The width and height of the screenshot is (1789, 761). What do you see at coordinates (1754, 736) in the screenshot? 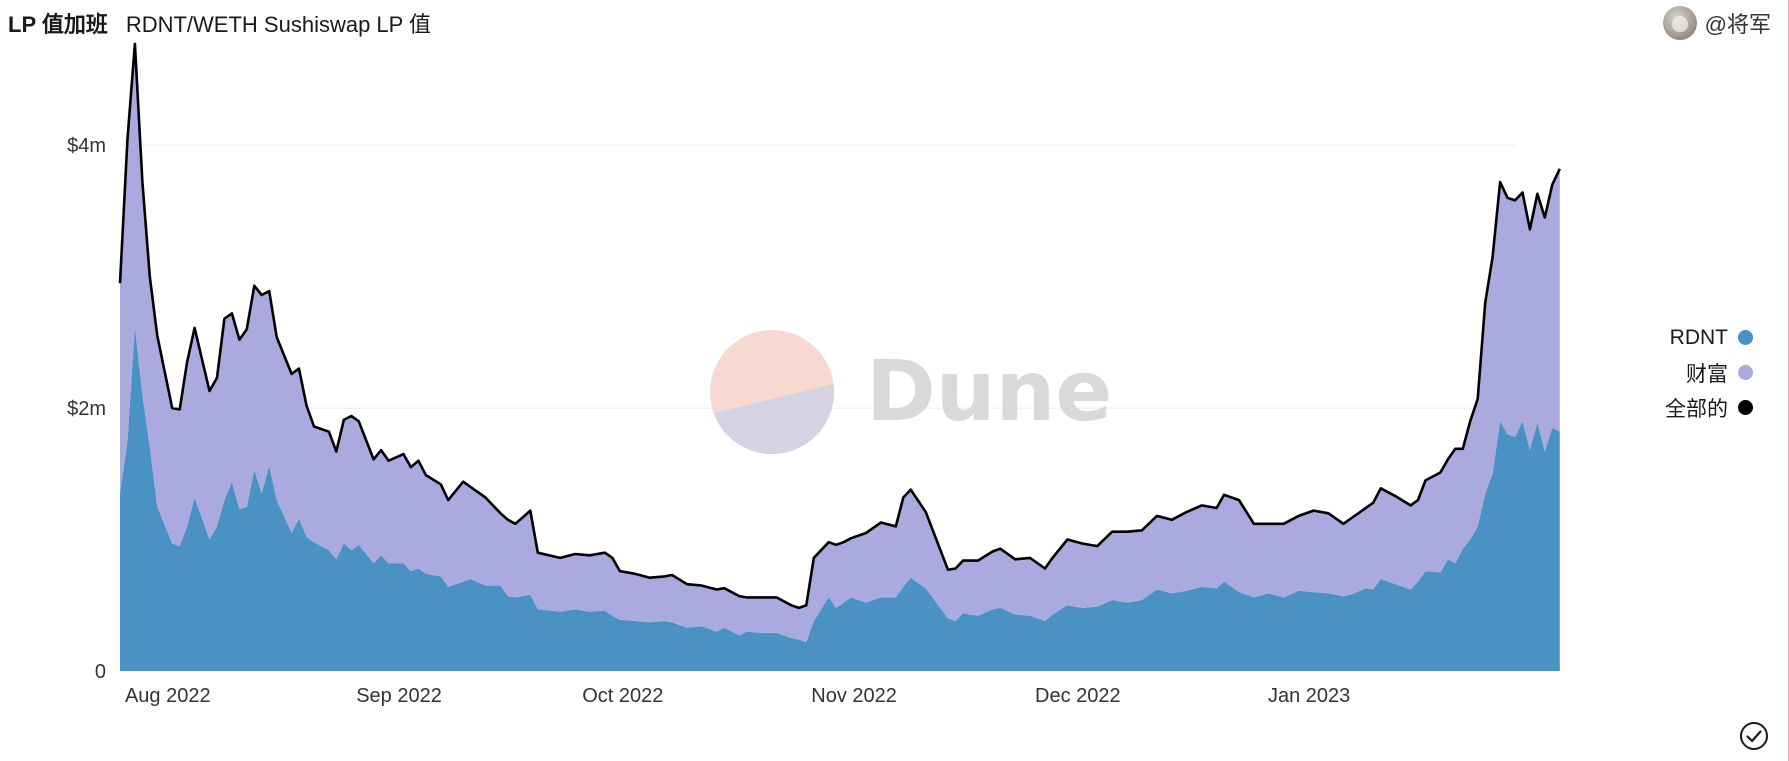
I see `check-circle-icon` at bounding box center [1754, 736].